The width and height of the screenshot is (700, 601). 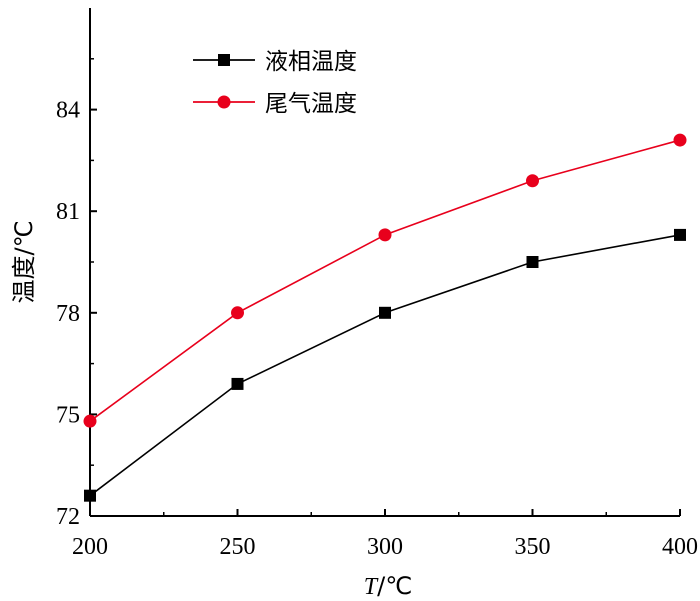 I want to click on x-tick-label: 350, so click(x=533, y=547).